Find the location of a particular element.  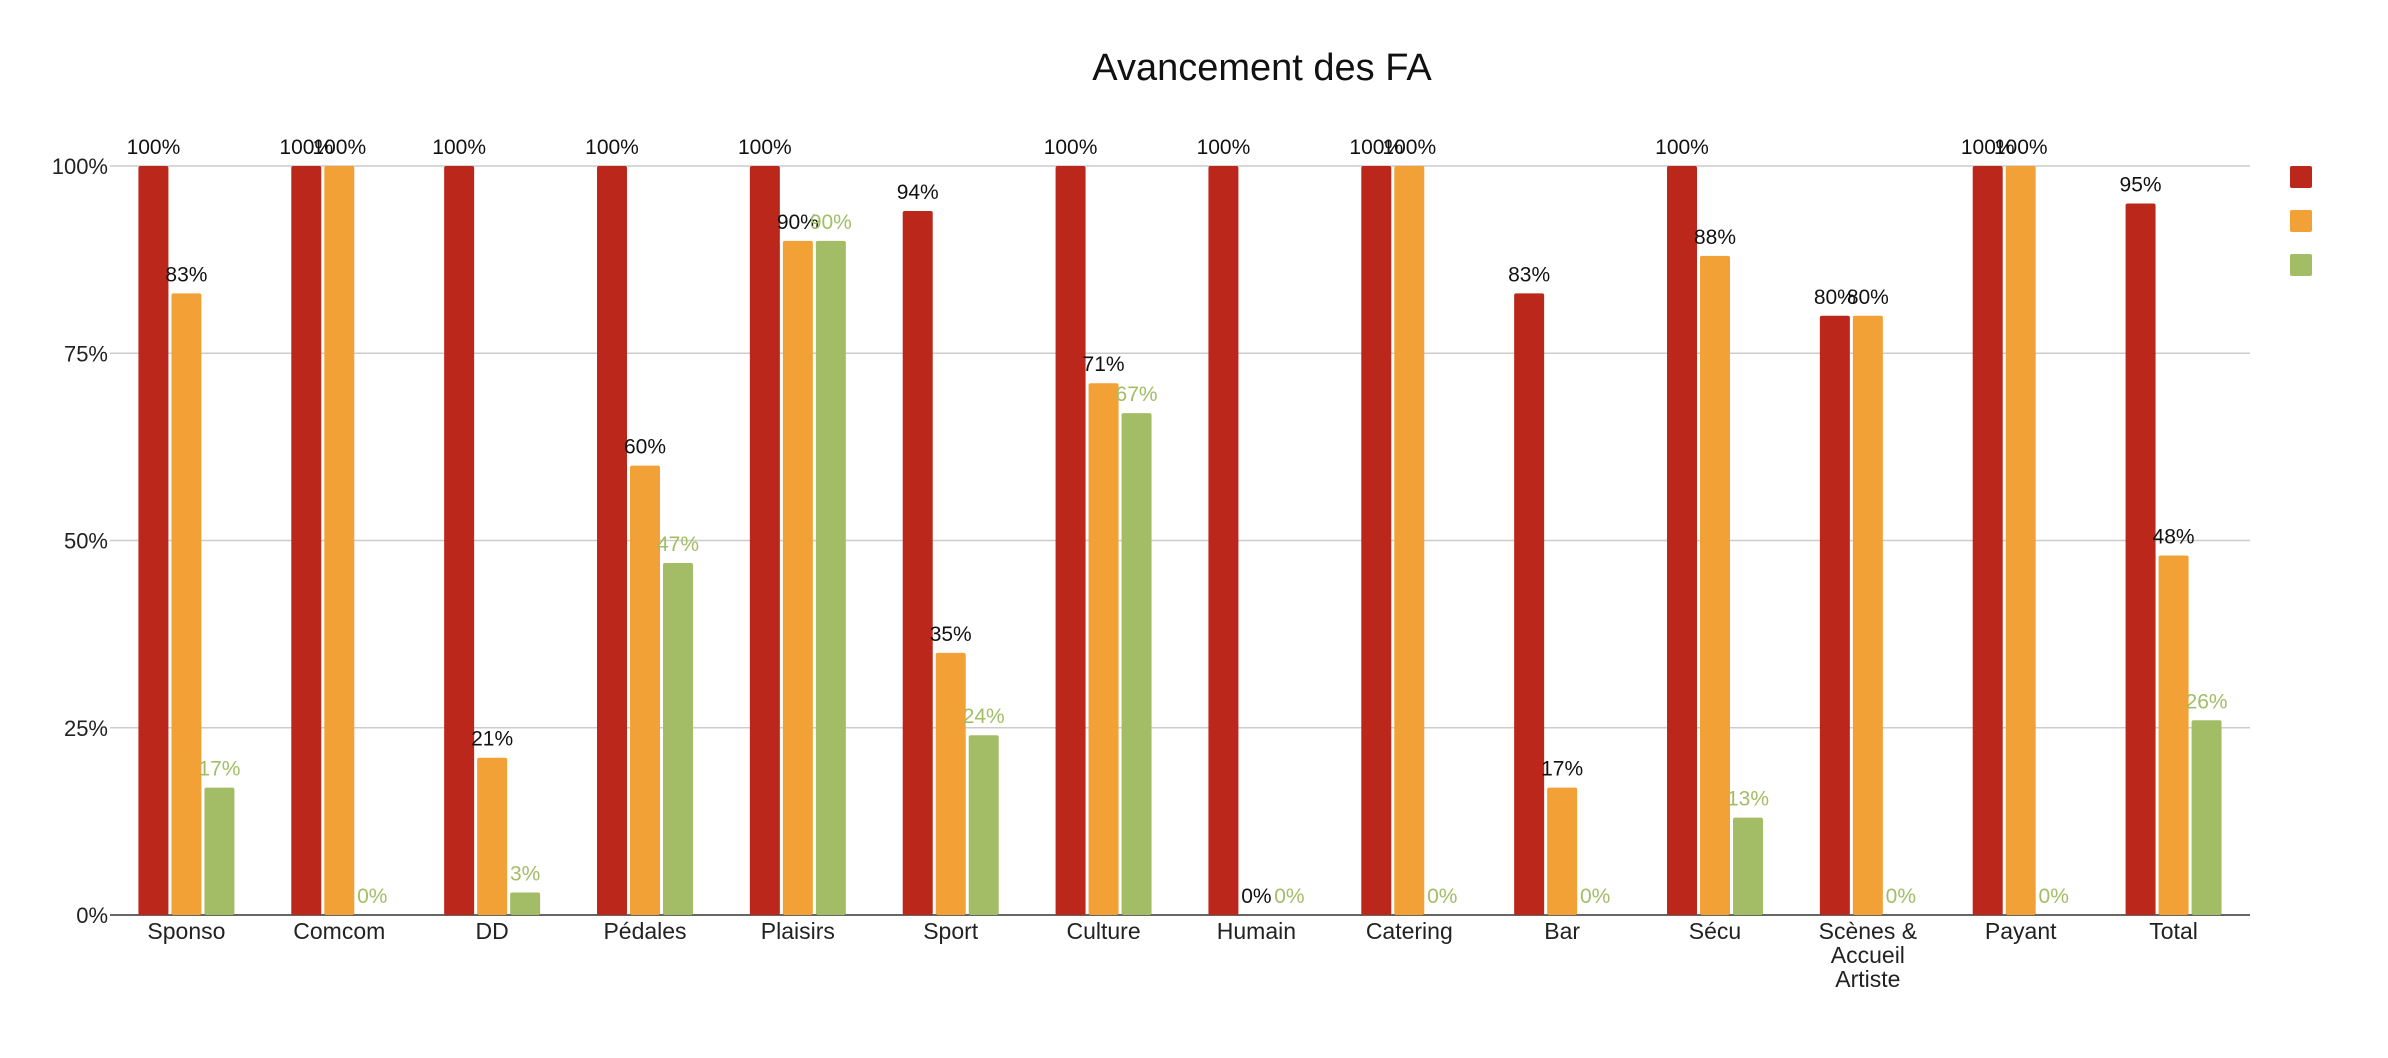

x-tick-label: Catering is located at coordinates (1409, 931).